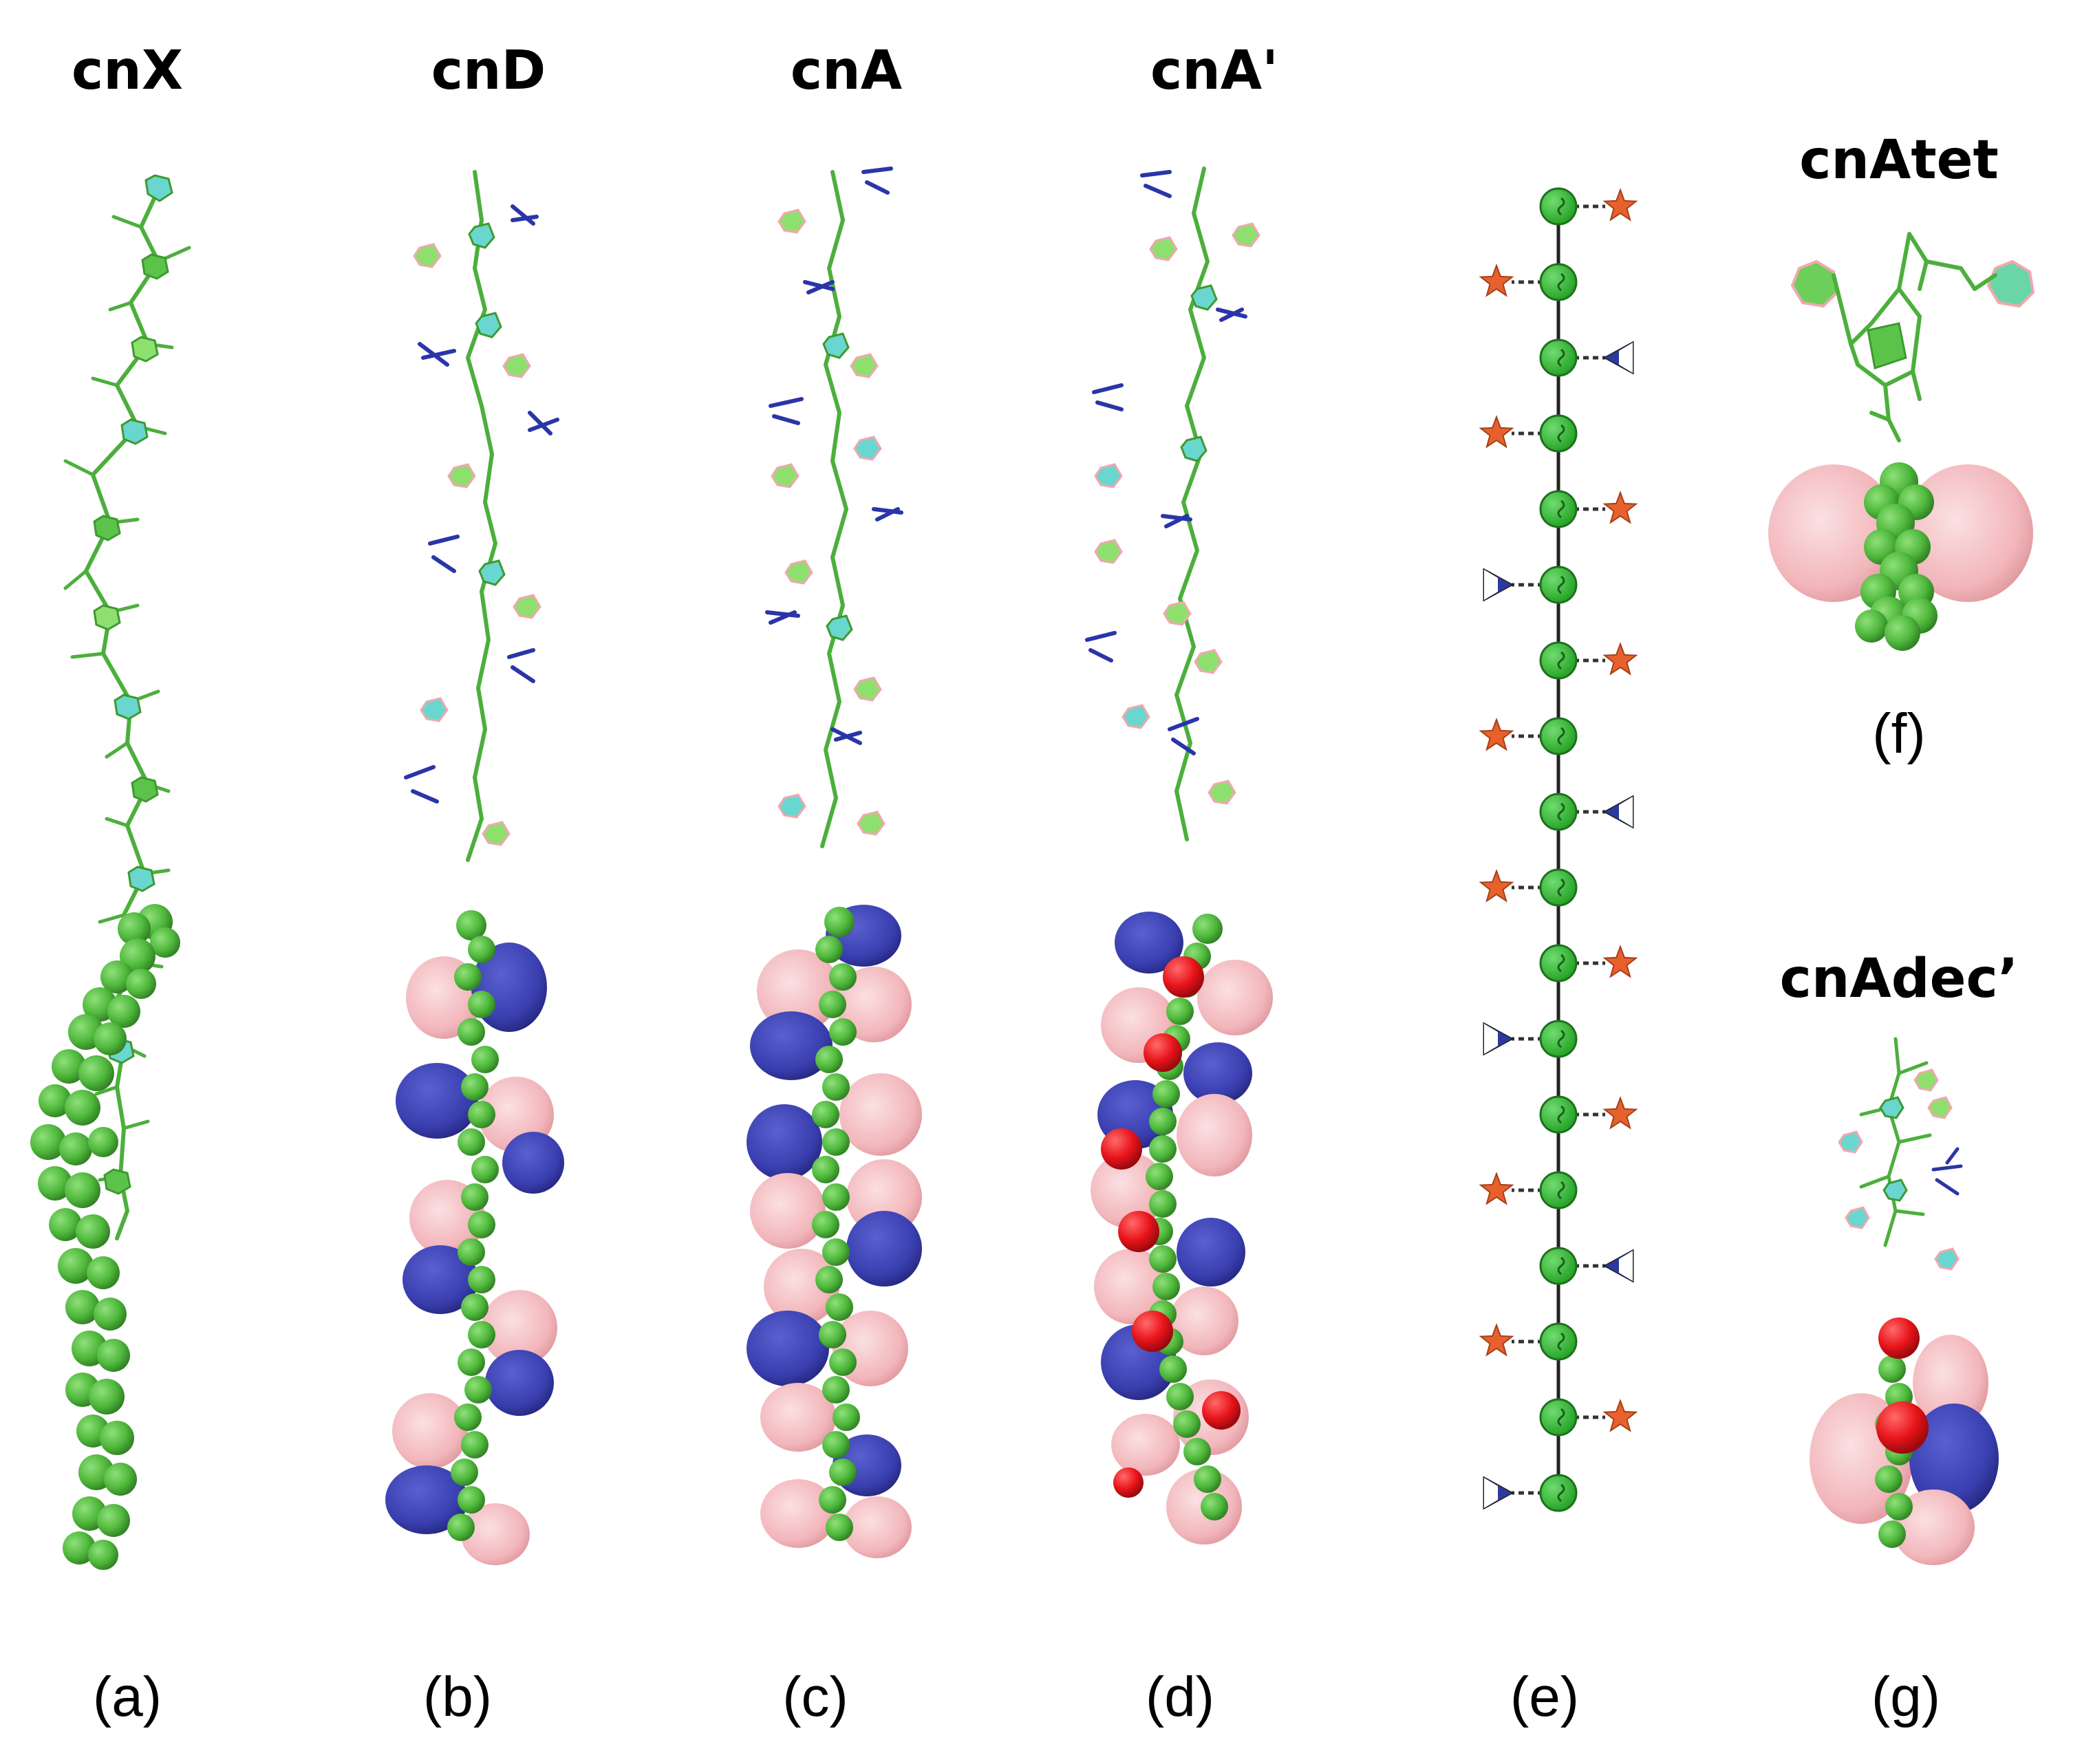 The width and height of the screenshot is (2082, 1764). What do you see at coordinates (1906, 1697) in the screenshot?
I see `panel-g-label: (g)` at bounding box center [1906, 1697].